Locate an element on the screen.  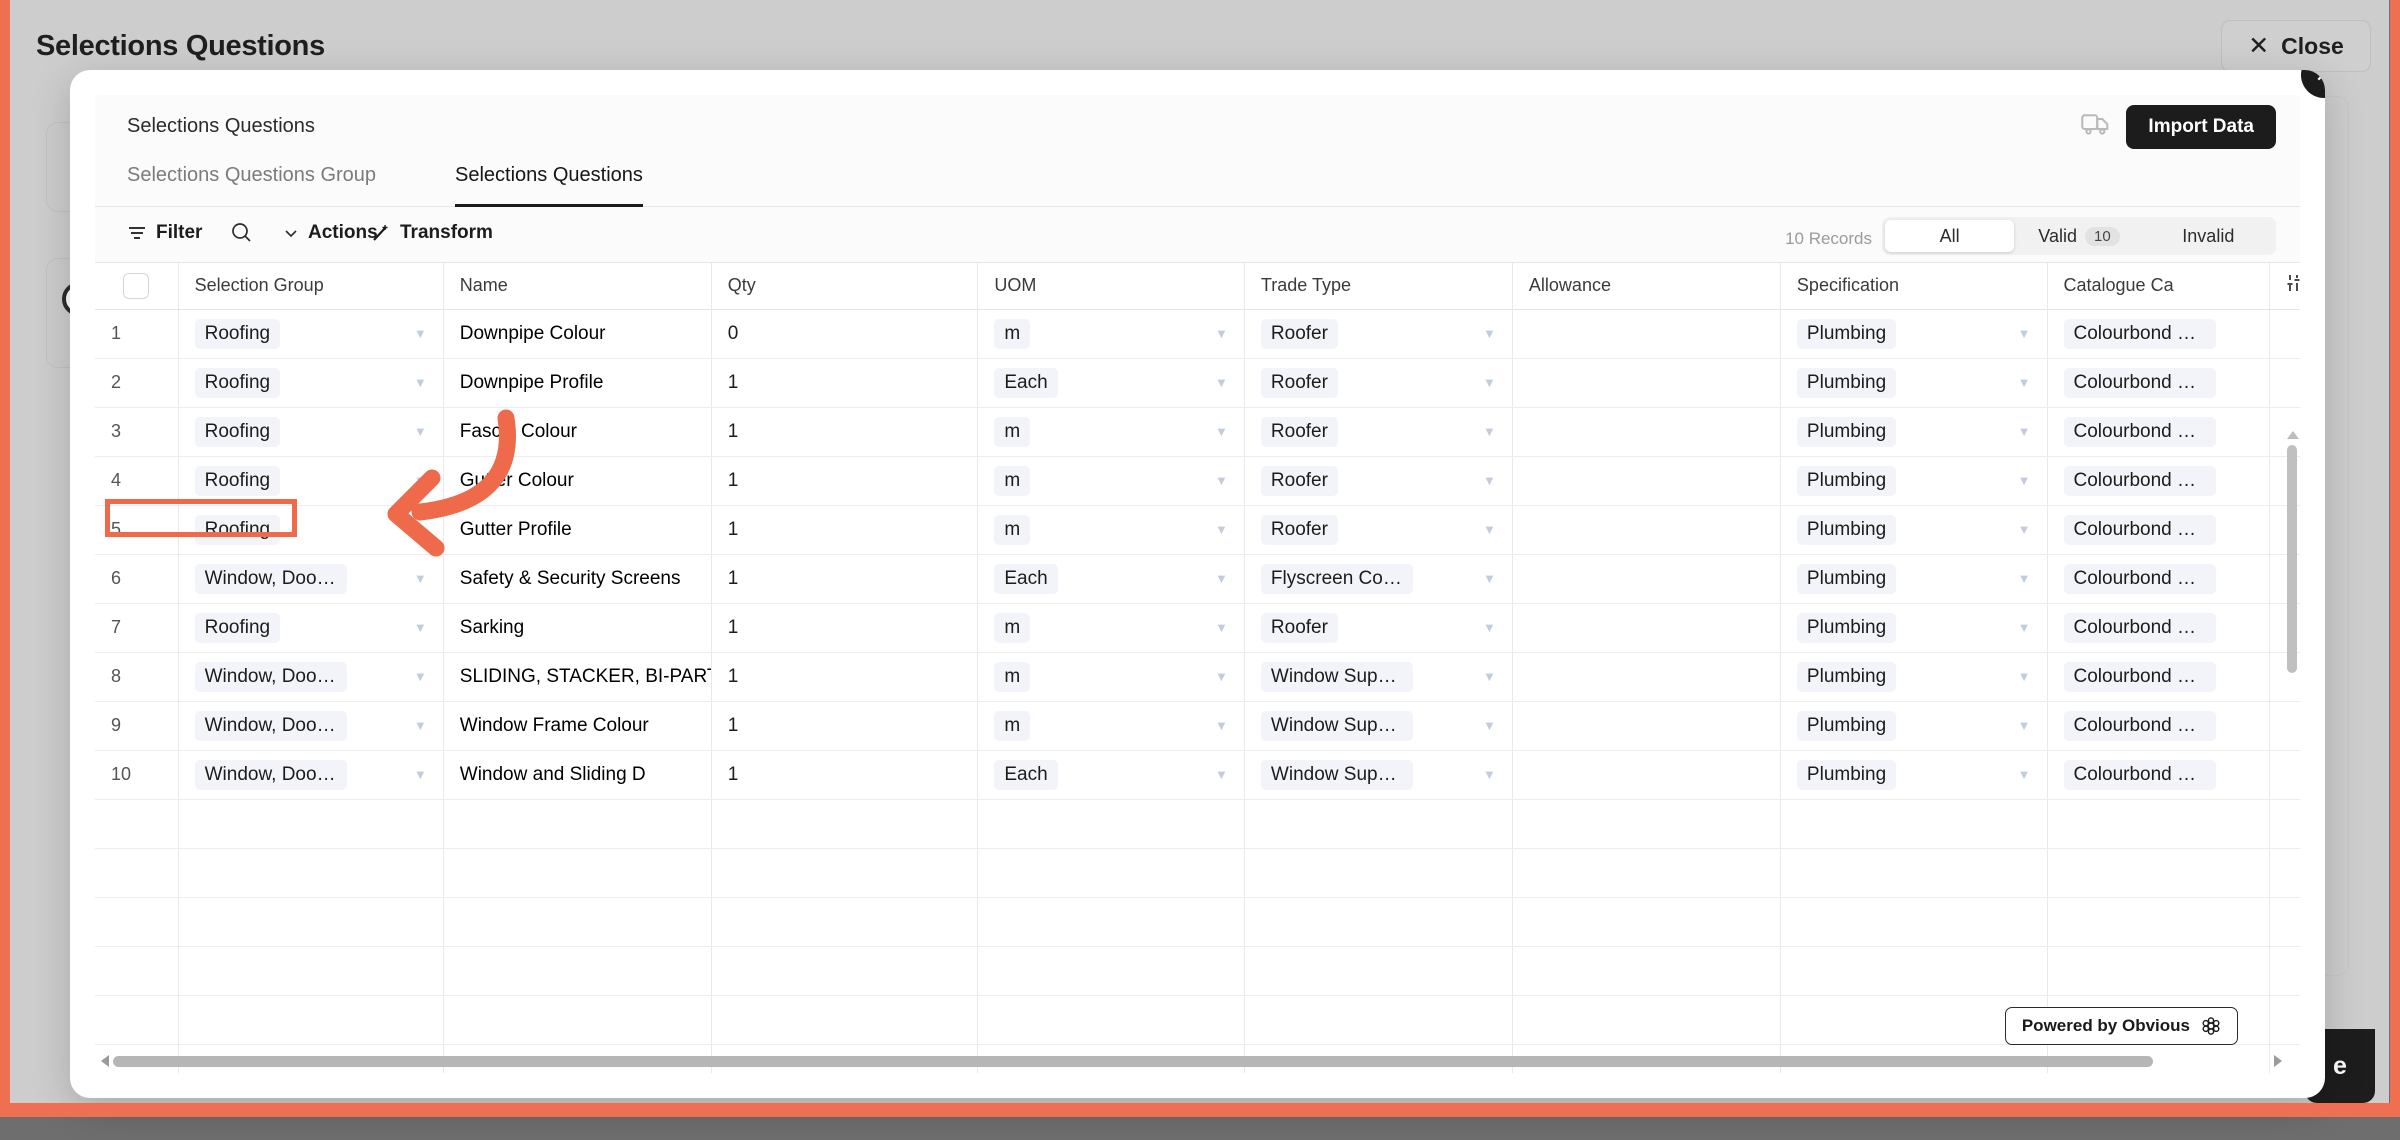
search-button is located at coordinates (241, 232).